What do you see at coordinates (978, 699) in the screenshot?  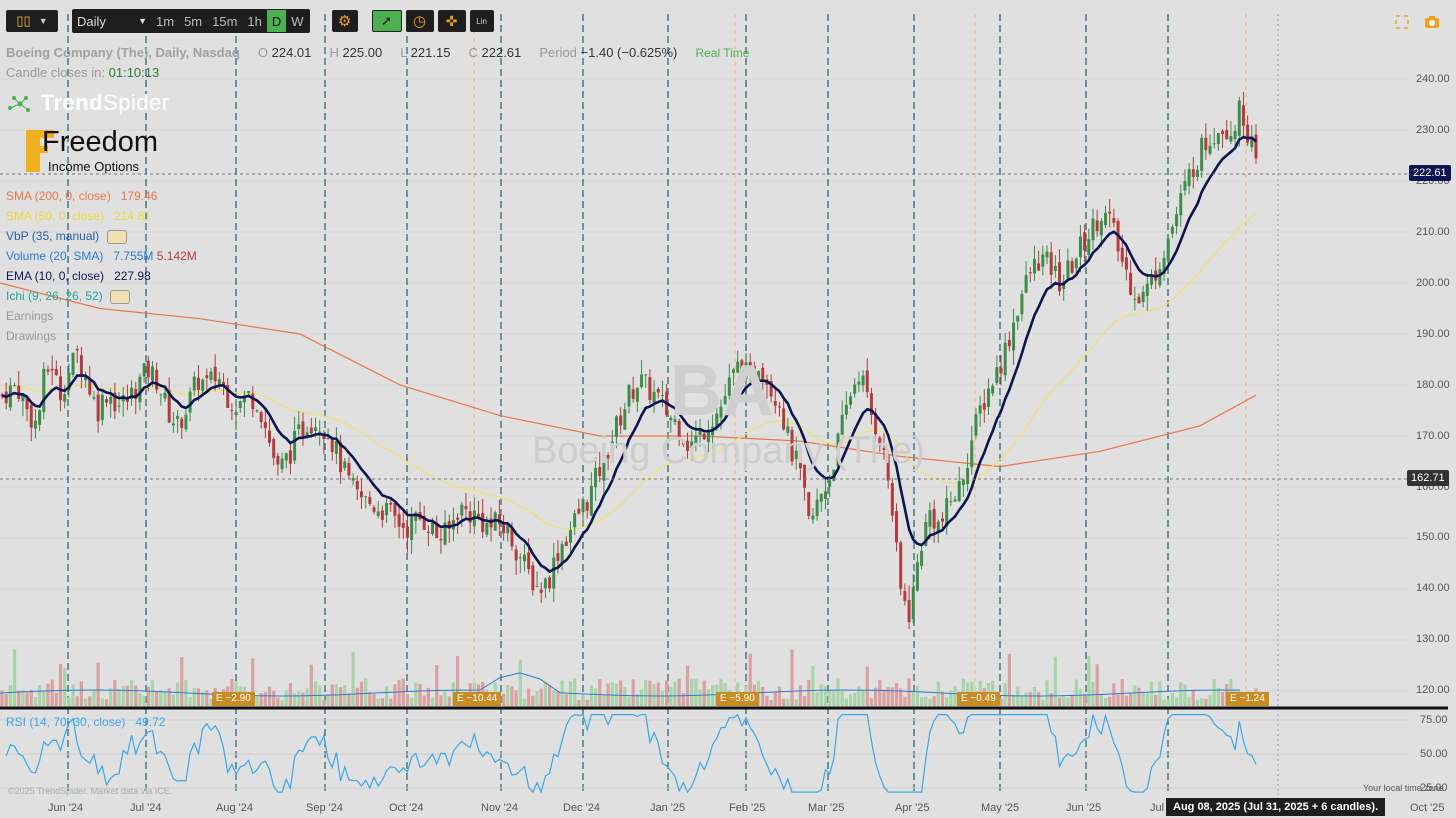 I see `earnings-marker: E −0.49` at bounding box center [978, 699].